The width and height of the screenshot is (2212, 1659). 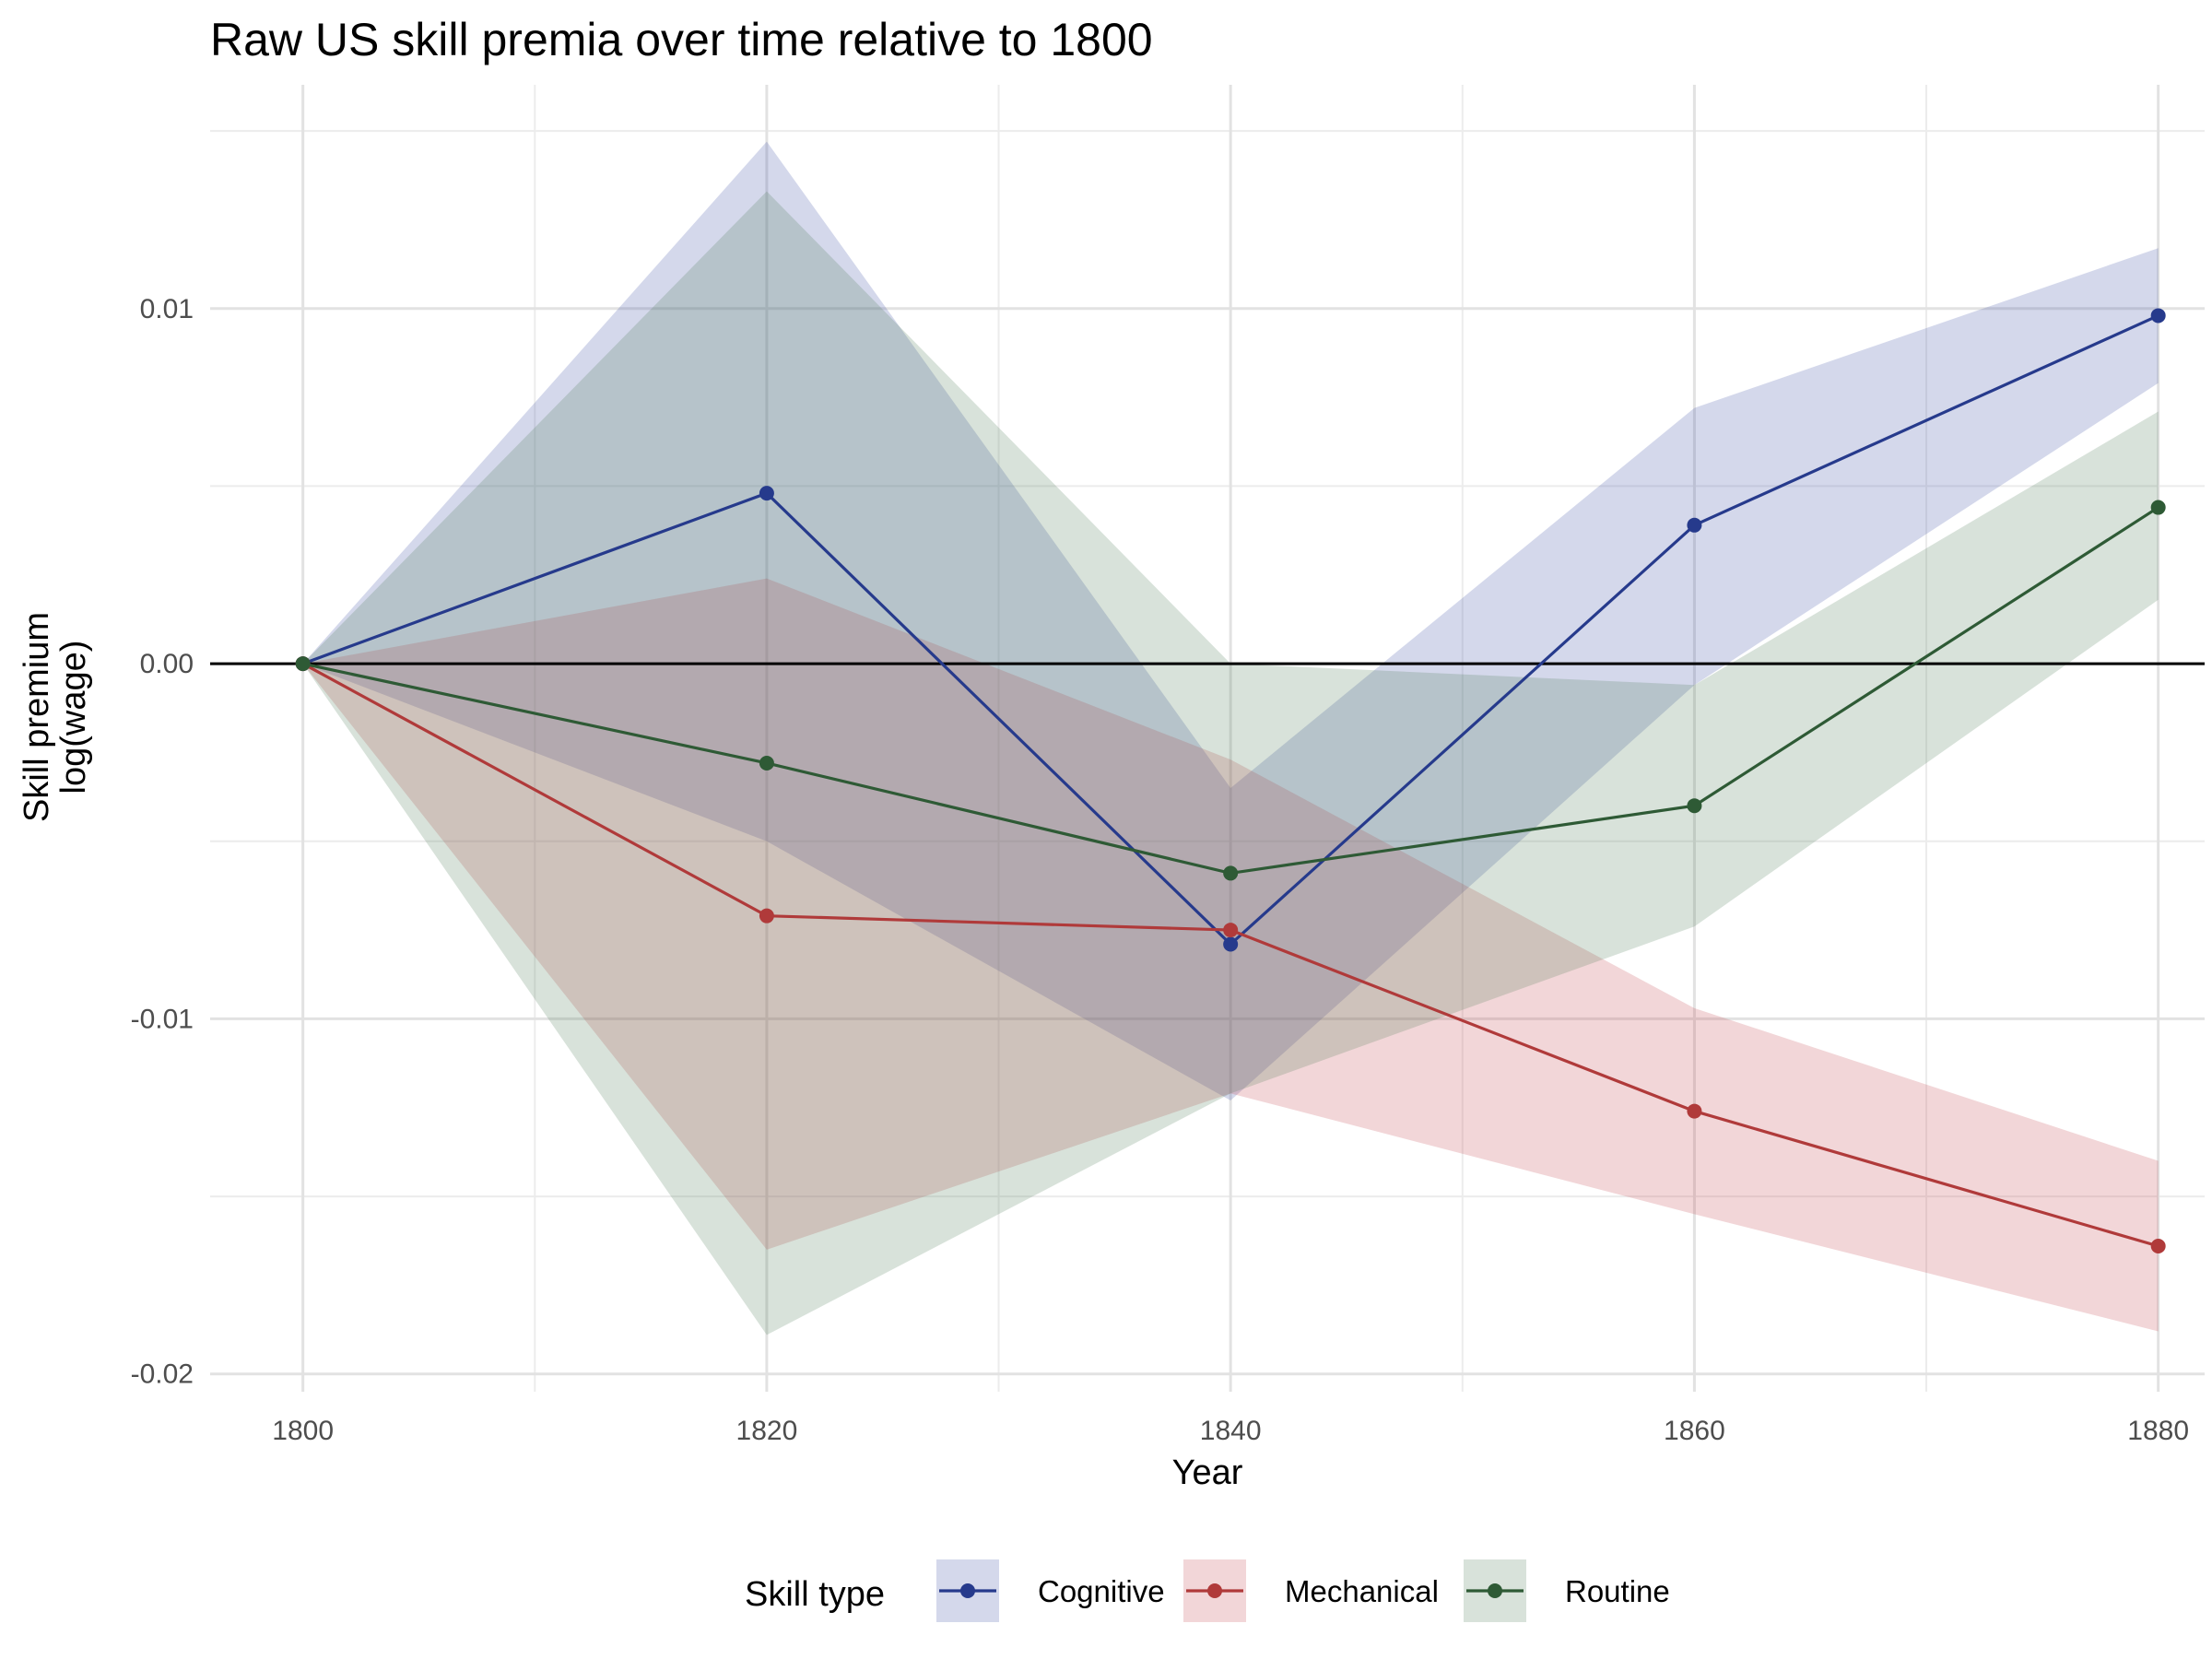 I want to click on legend-title: Skill type, so click(x=815, y=1594).